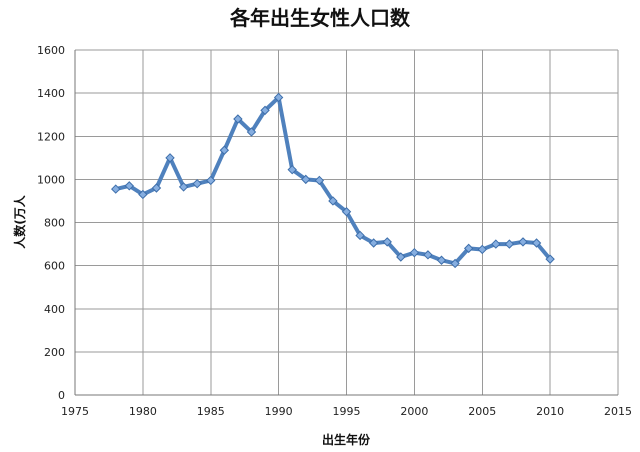  Describe the element at coordinates (211, 411) in the screenshot. I see `x-tick-label: 1985` at that location.